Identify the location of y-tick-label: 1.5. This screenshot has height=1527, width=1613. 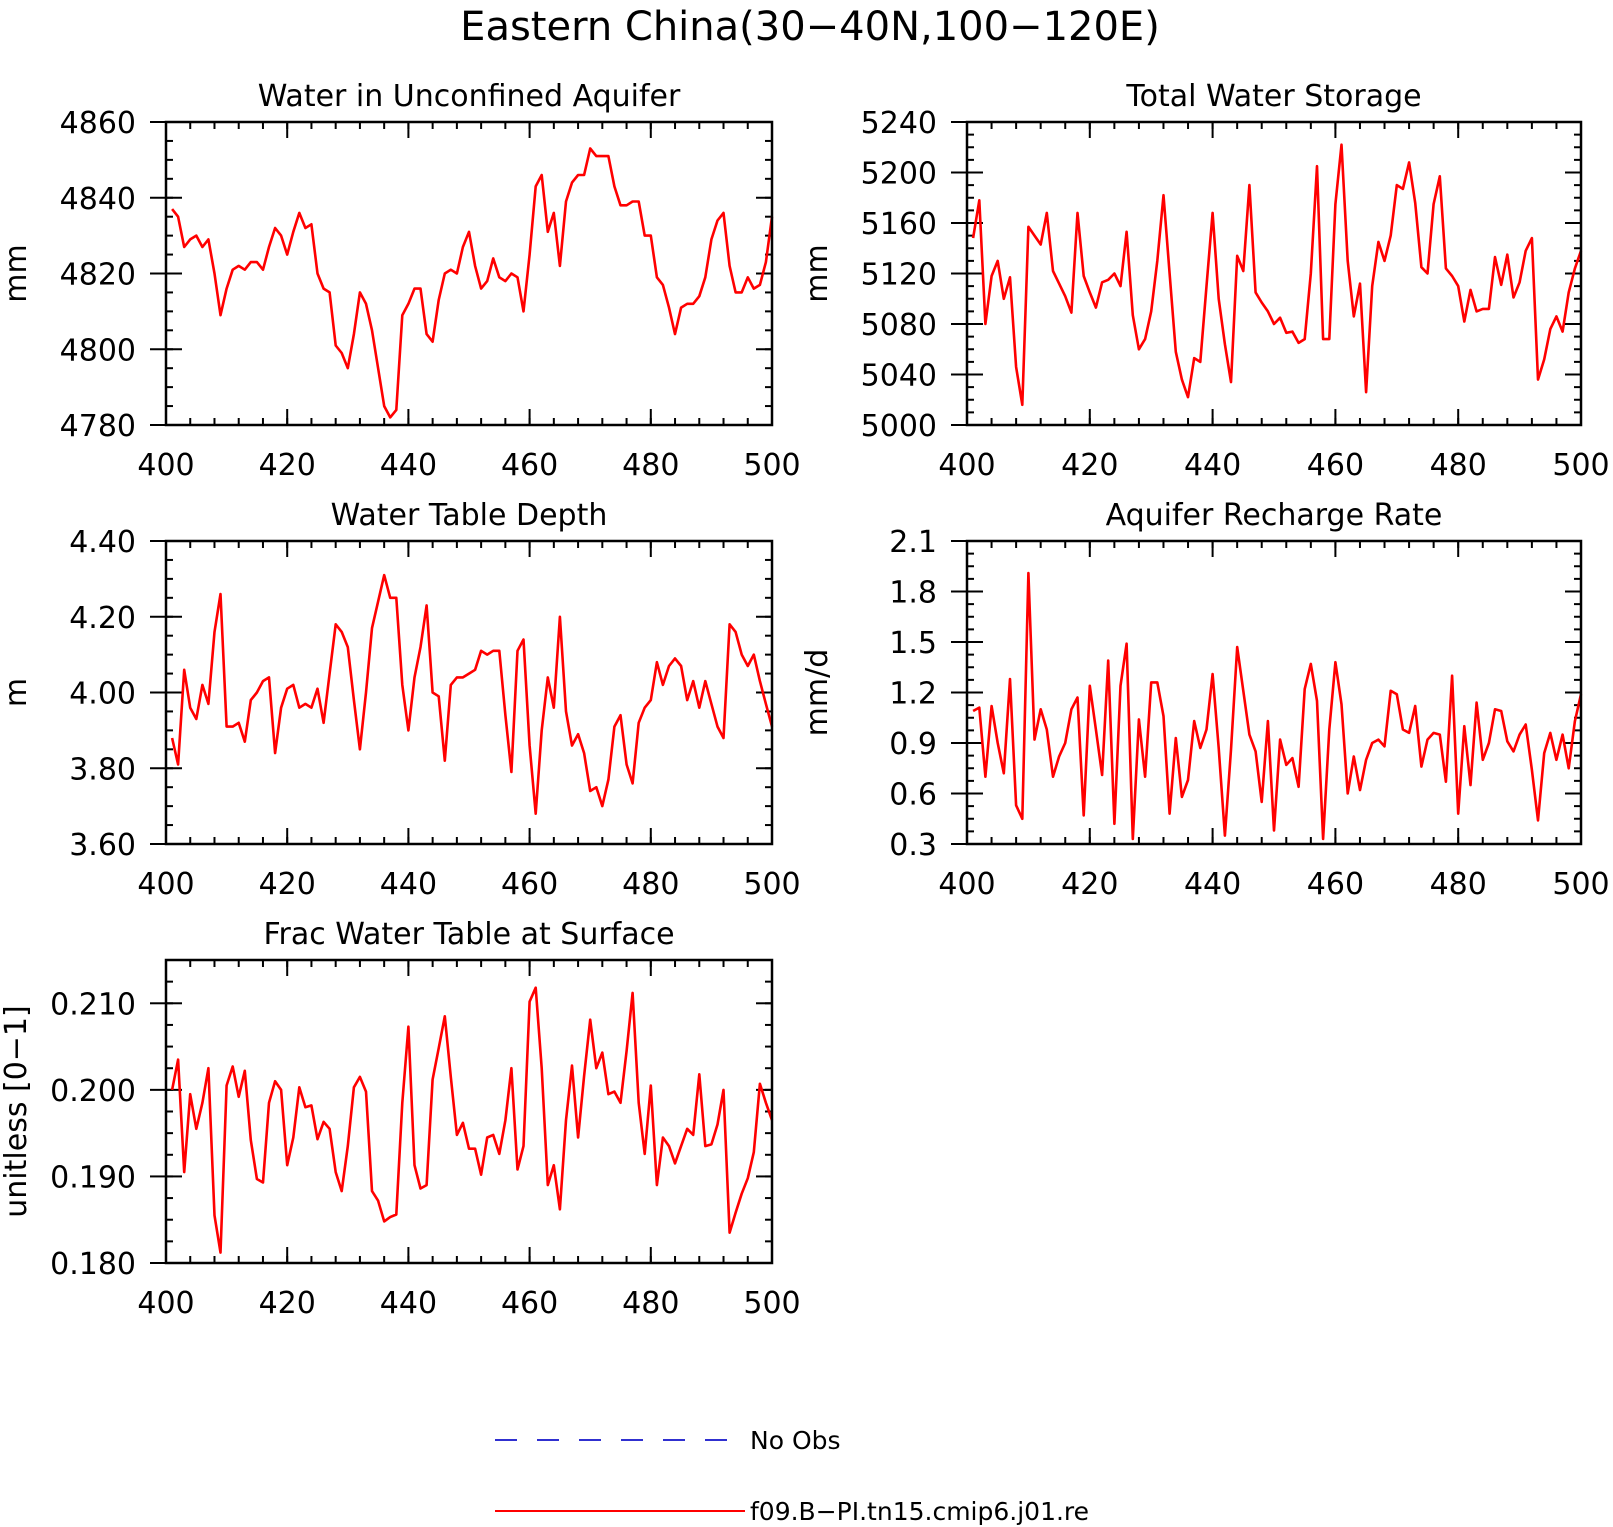
(913, 643).